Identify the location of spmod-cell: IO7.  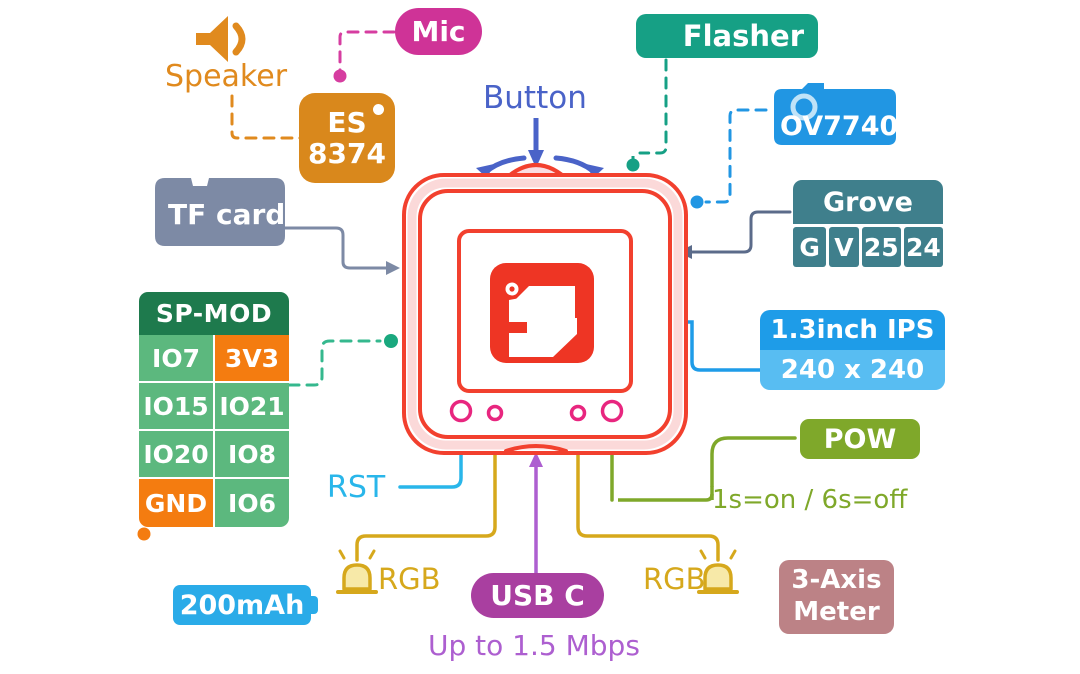
(177, 359).